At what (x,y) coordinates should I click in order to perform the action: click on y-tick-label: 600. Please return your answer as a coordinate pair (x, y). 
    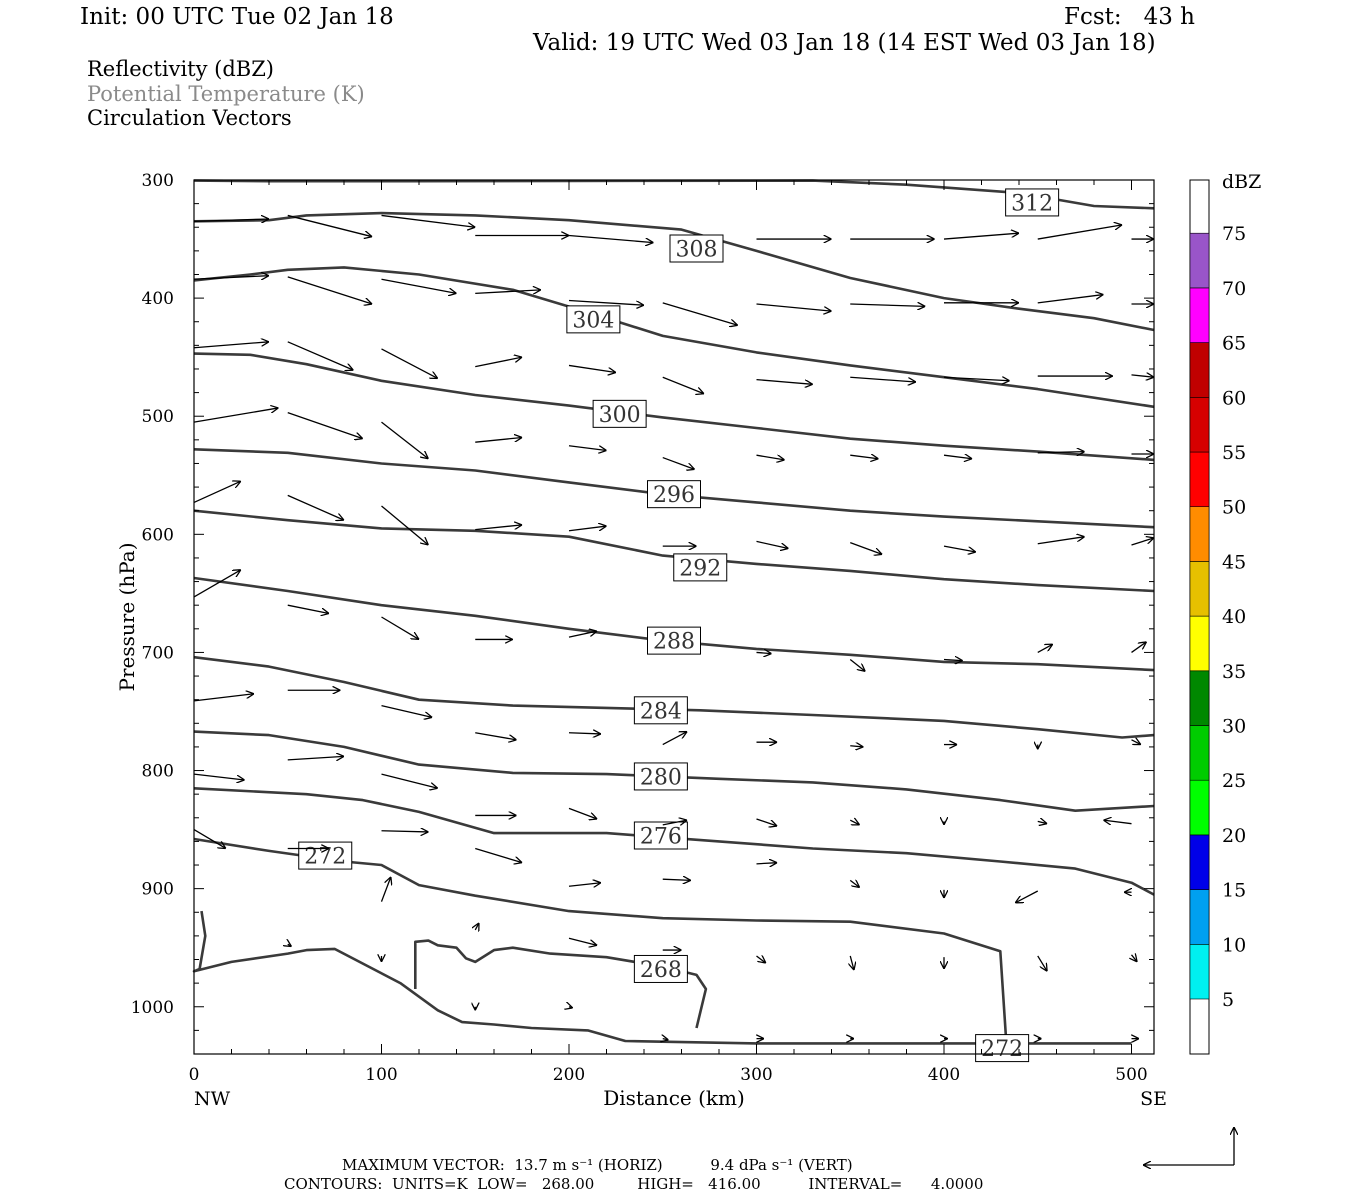
    Looking at the image, I should click on (158, 535).